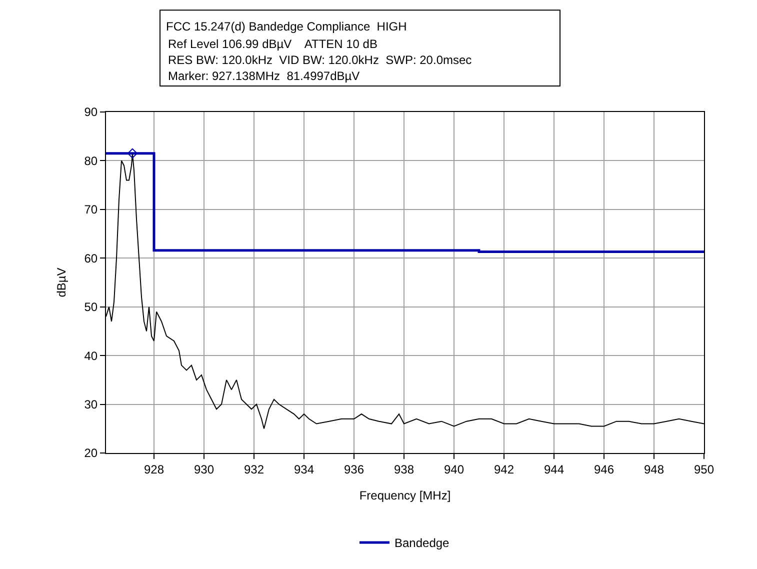  What do you see at coordinates (654, 469) in the screenshot?
I see `x-tick-label: 948` at bounding box center [654, 469].